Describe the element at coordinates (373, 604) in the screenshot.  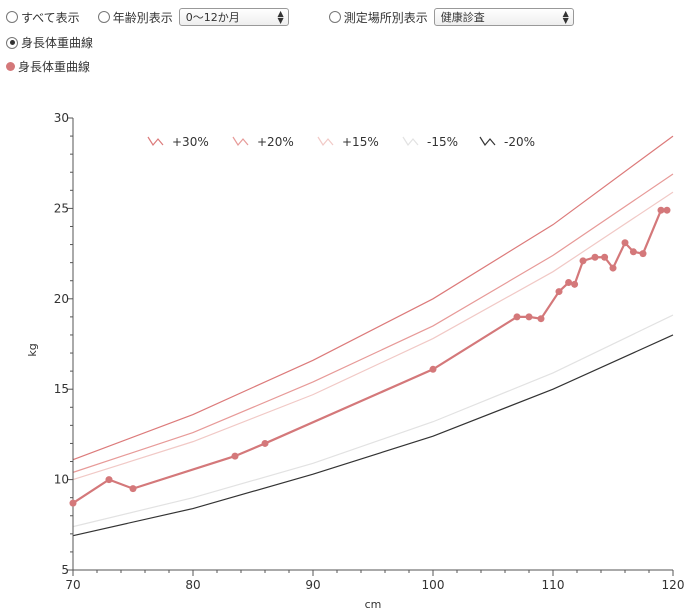
I see `x-axis-label: cm` at that location.